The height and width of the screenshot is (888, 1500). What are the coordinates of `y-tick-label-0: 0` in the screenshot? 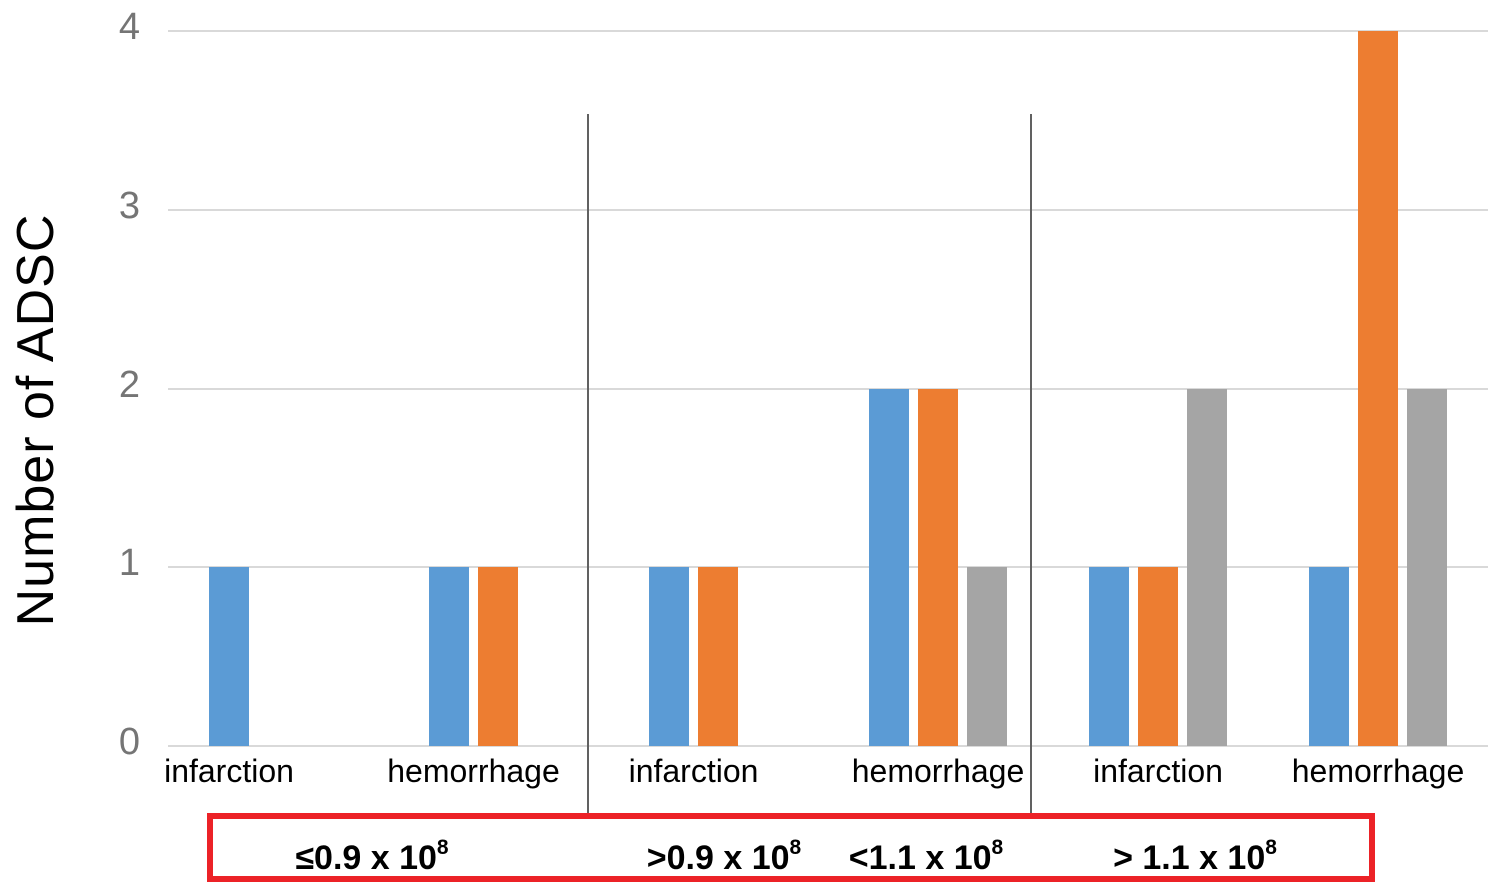 It's located at (129, 742).